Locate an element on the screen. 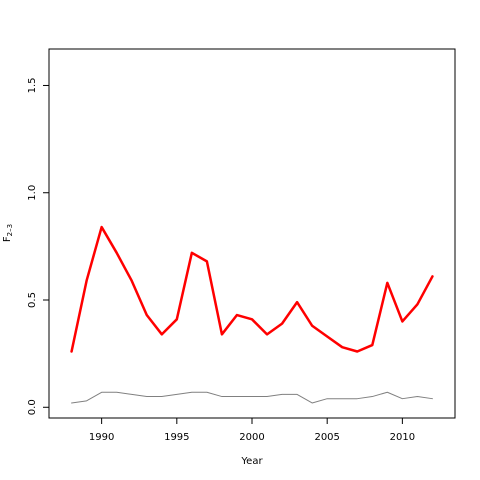  x-axis: 1990 1995 2000 2005 2010 is located at coordinates (252, 430).